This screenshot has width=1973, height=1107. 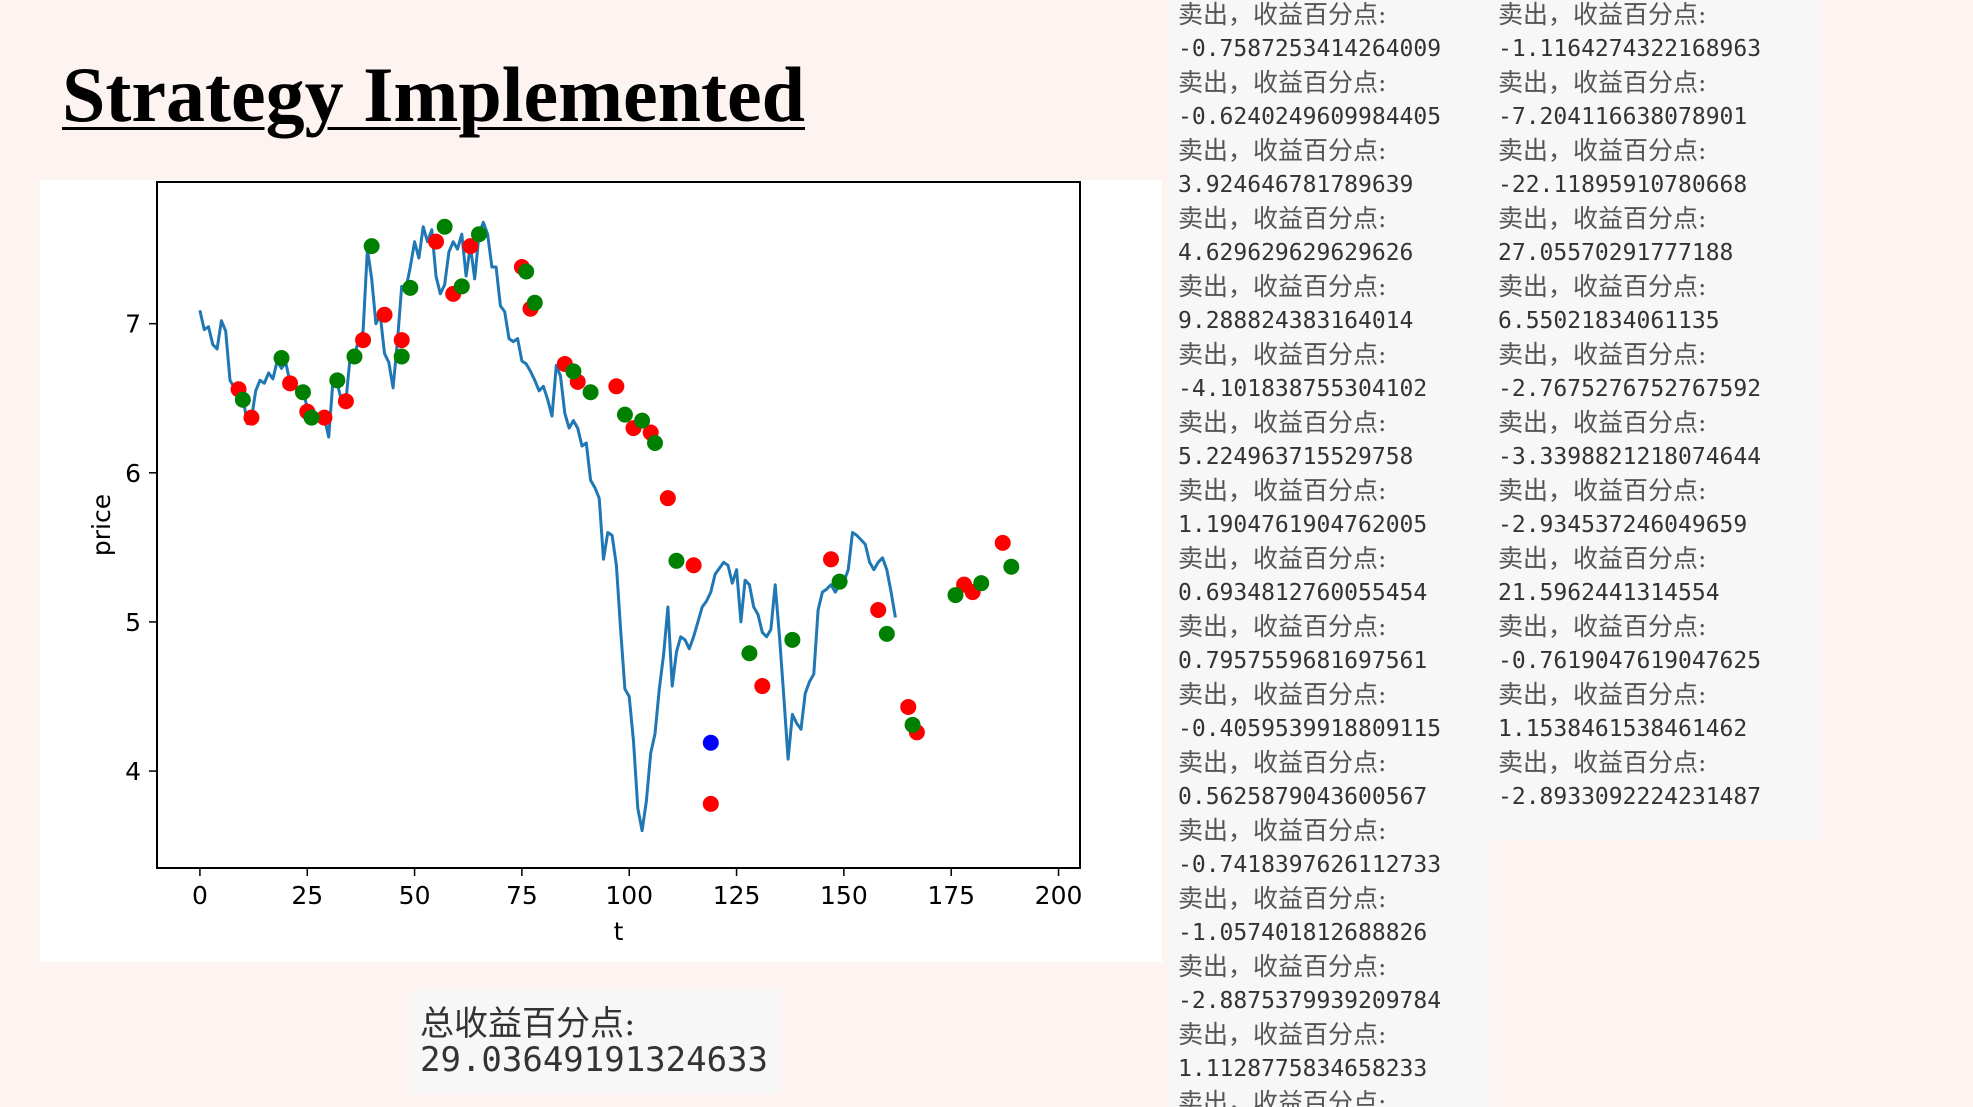 I want to click on log-entry-value: -0.6240249609984405, so click(x=1310, y=117).